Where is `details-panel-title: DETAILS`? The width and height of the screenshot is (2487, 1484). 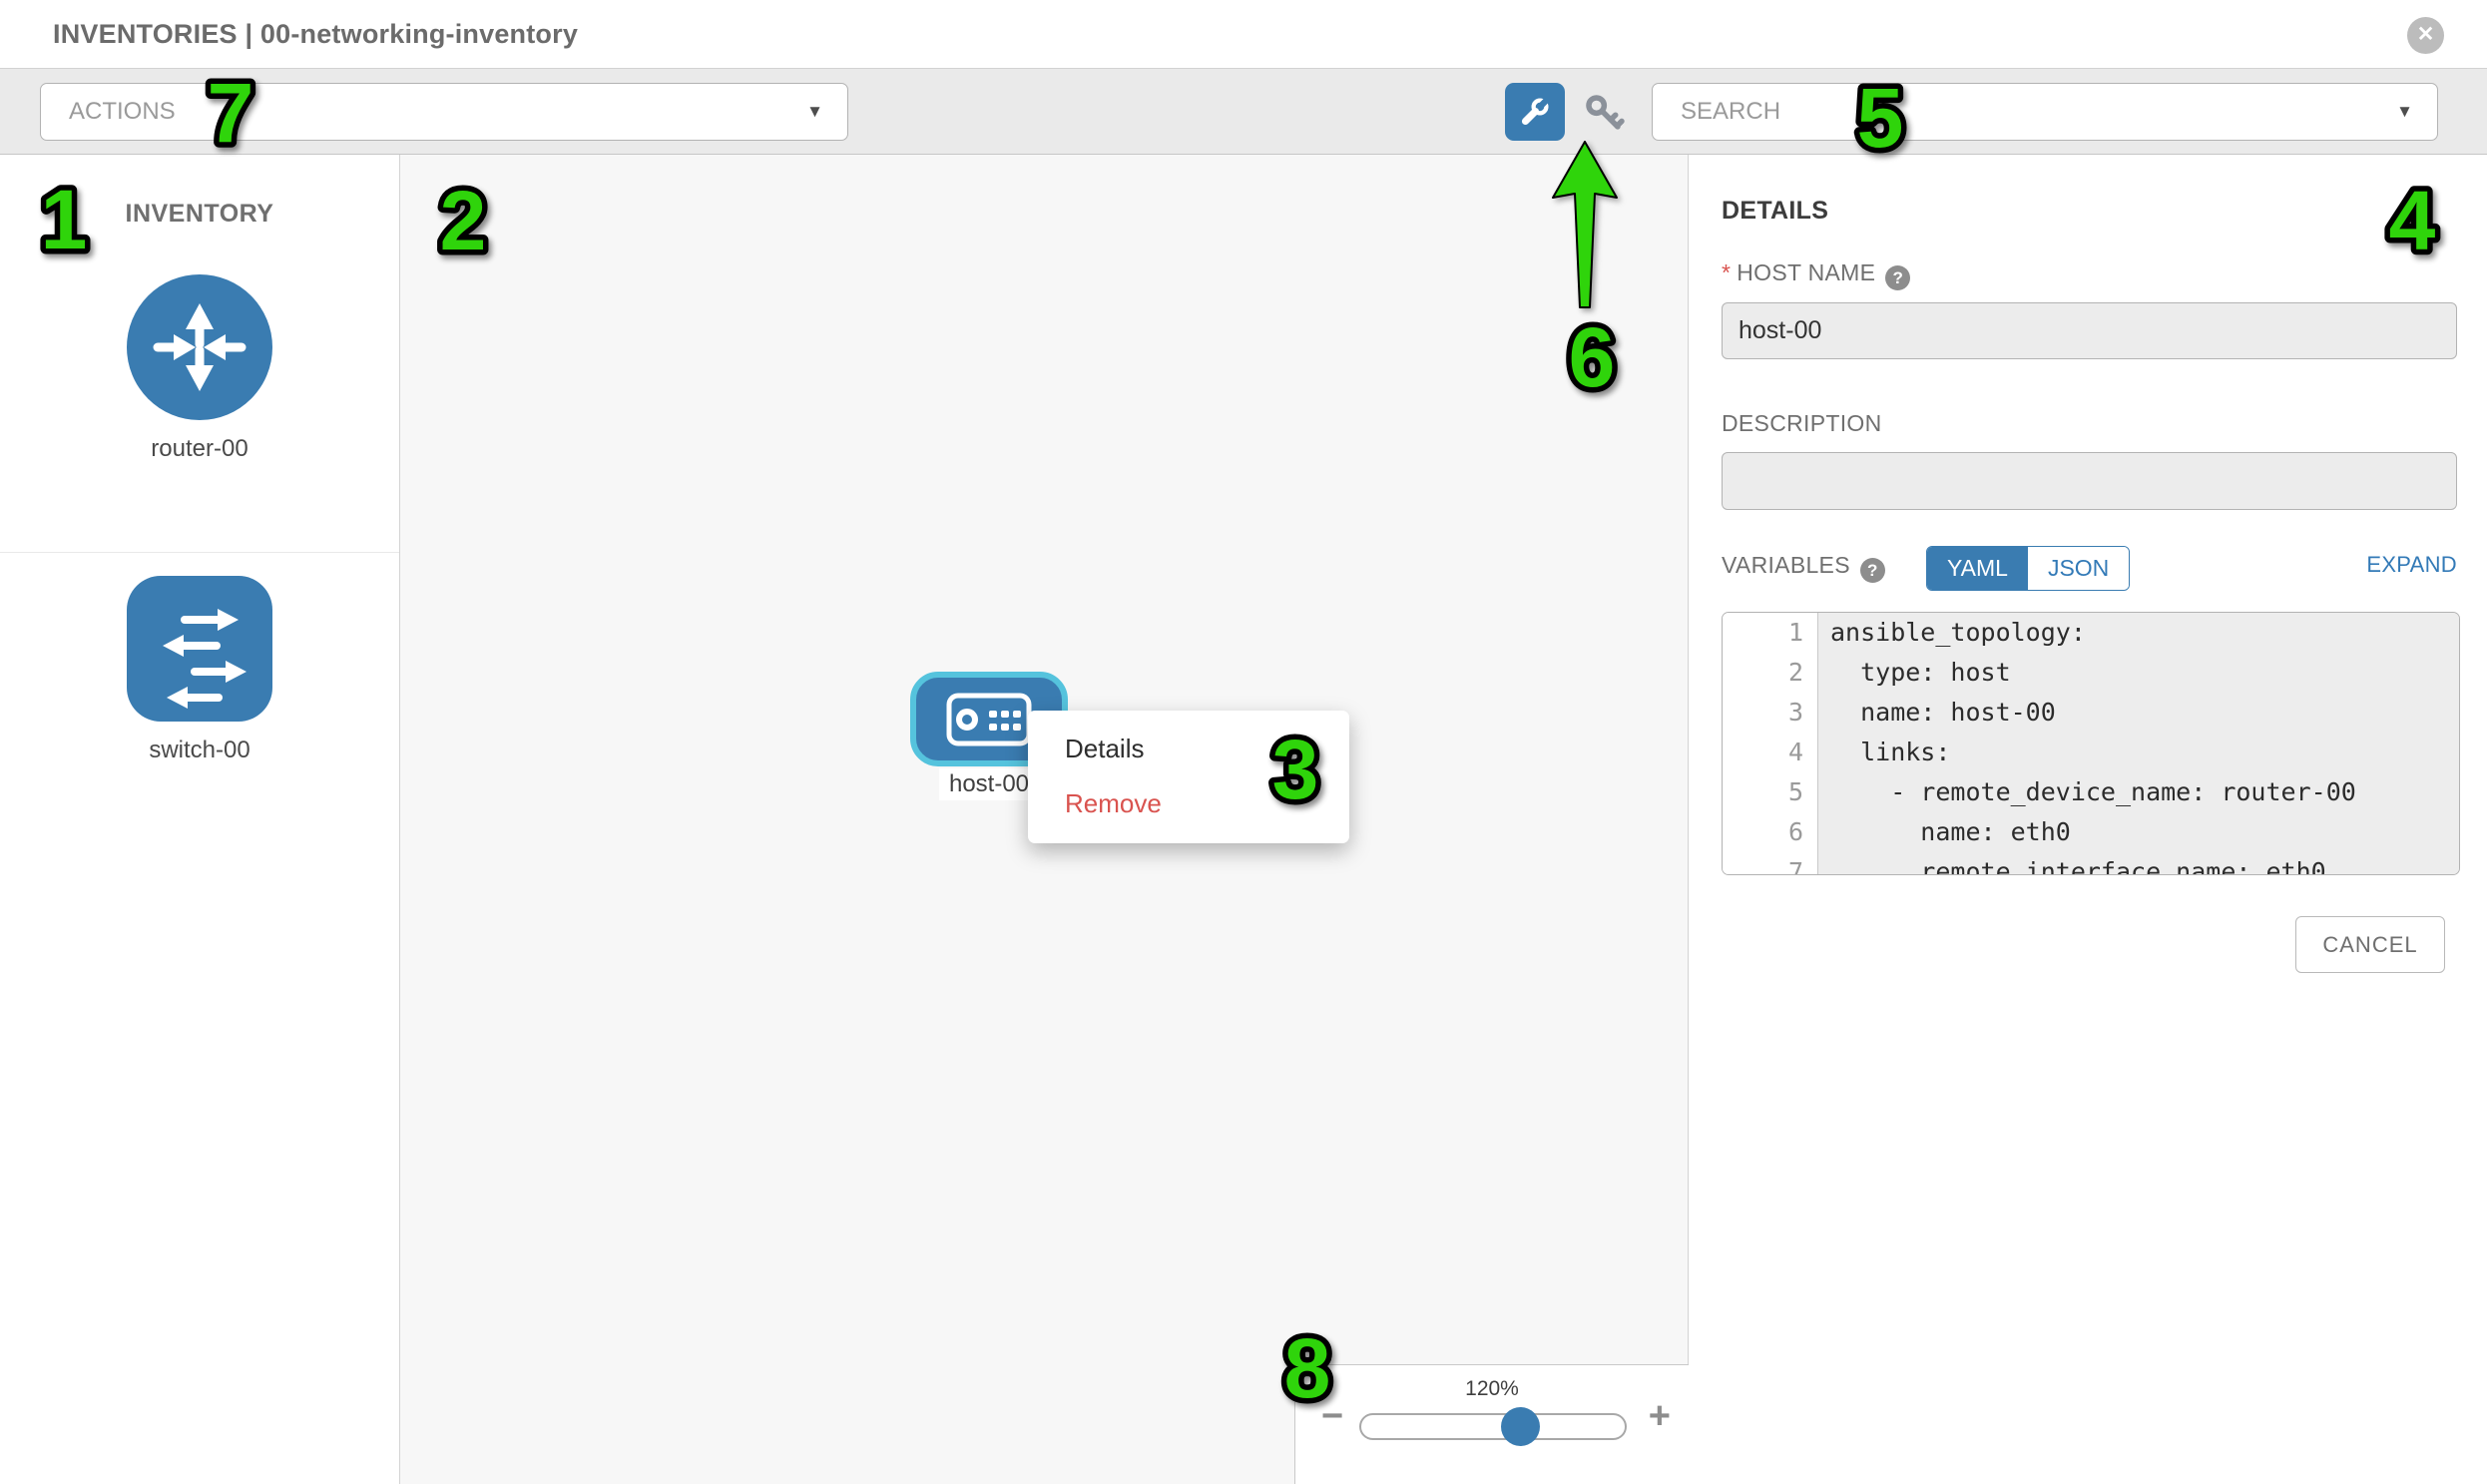
details-panel-title: DETAILS is located at coordinates (1775, 211).